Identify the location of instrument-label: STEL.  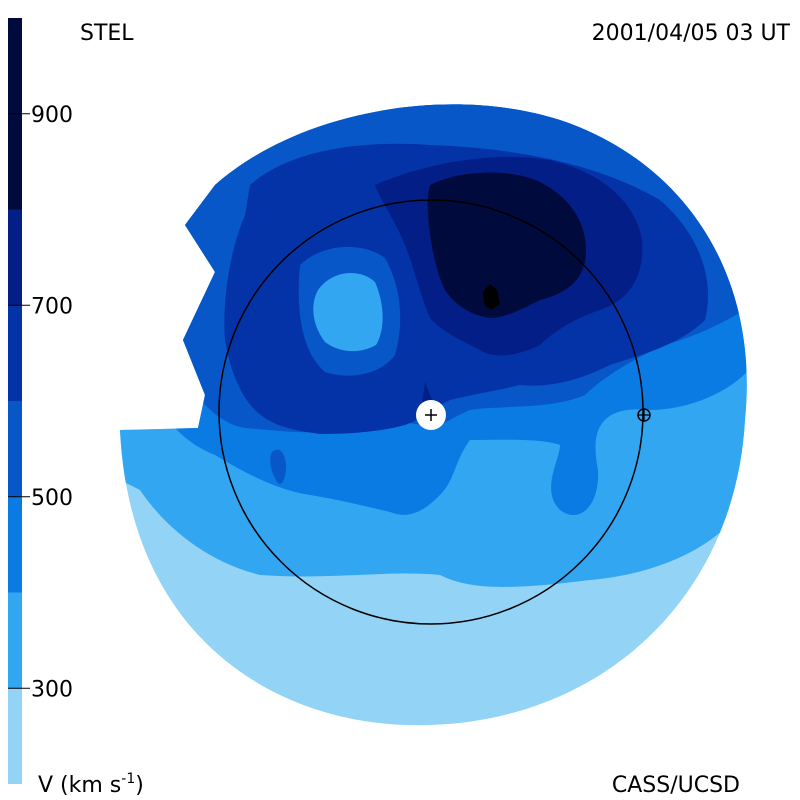
(107, 33).